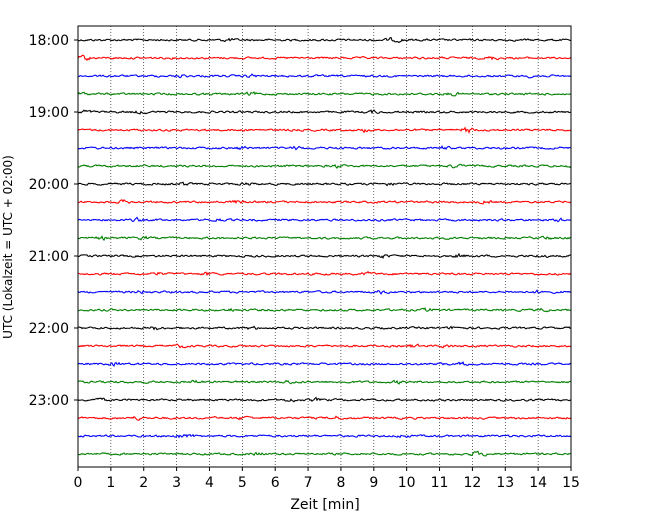 The height and width of the screenshot is (520, 650). What do you see at coordinates (110, 483) in the screenshot?
I see `x-tick-label: 1` at bounding box center [110, 483].